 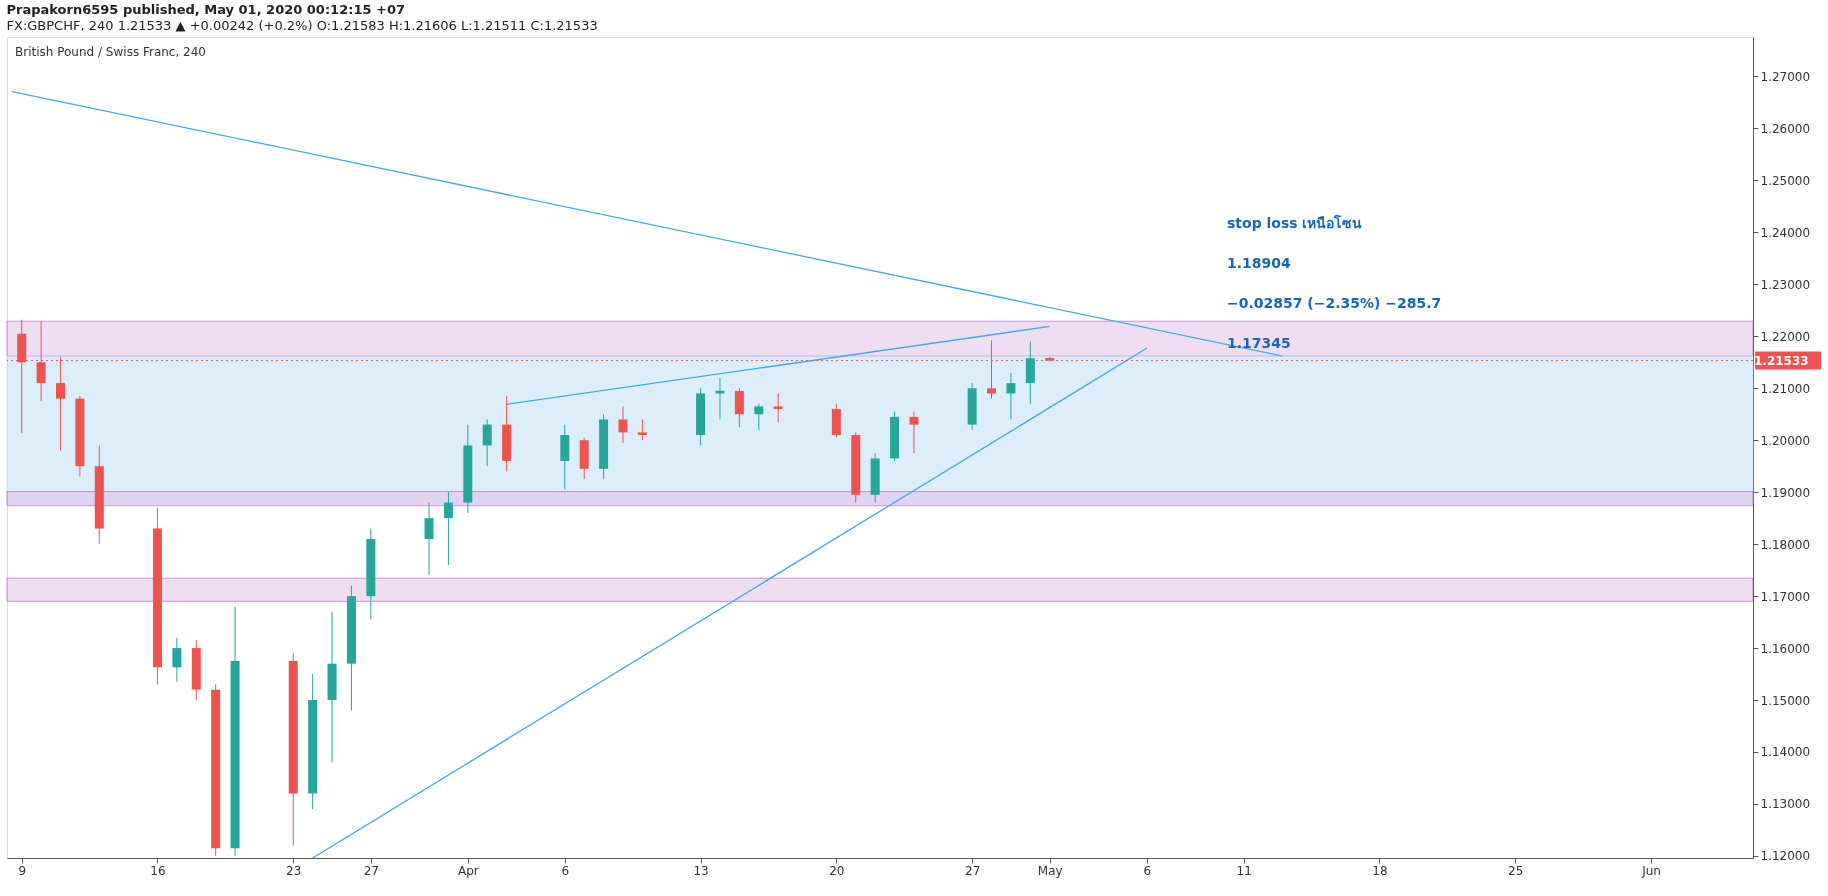 I want to click on annotation: −0.02857 (−2.35%) −285.7, so click(x=1334, y=303).